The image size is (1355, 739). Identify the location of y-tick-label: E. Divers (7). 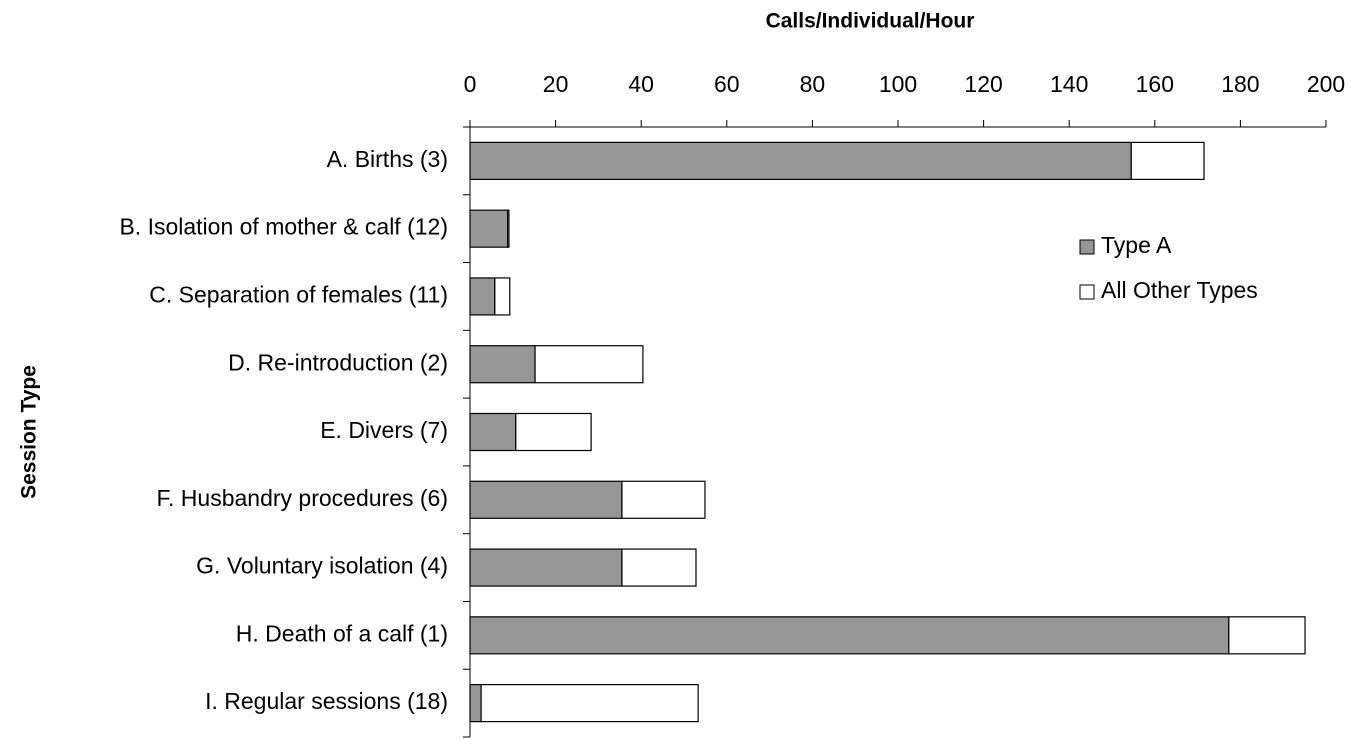
(384, 430).